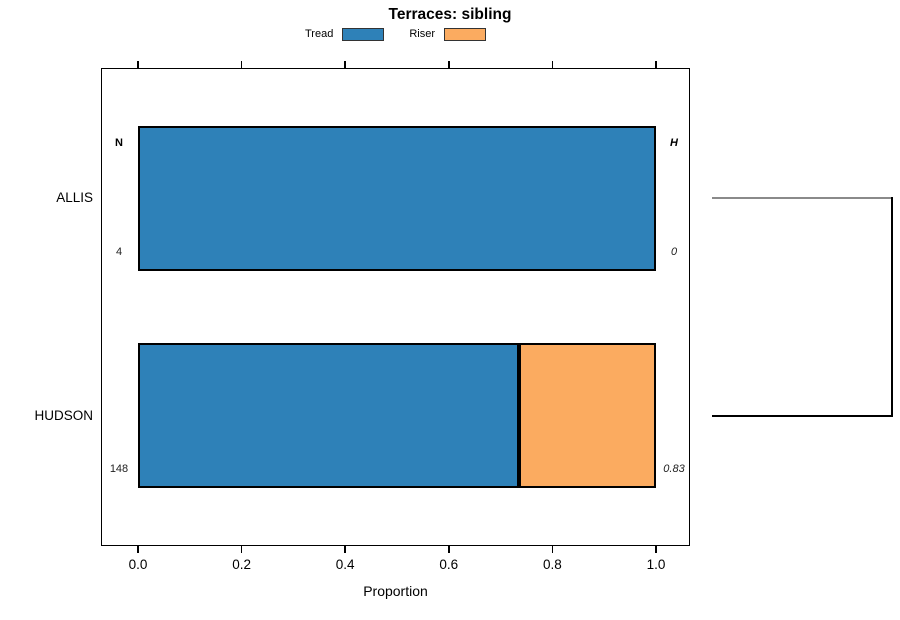 The image size is (900, 620). I want to click on legend-item: Tread, so click(345, 34).